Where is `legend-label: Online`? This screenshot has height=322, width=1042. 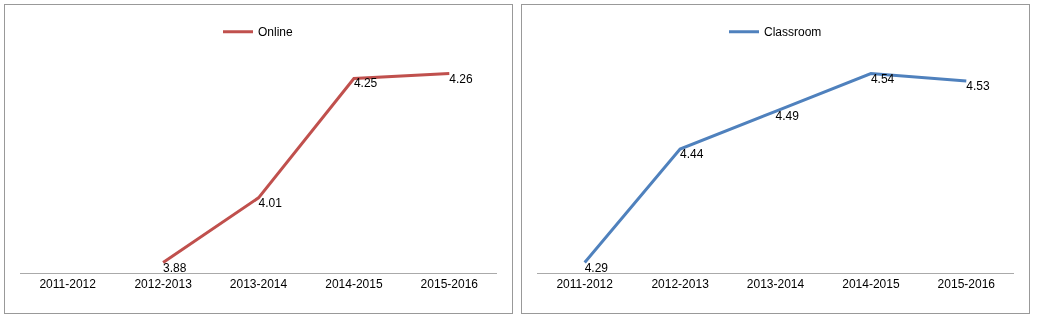 legend-label: Online is located at coordinates (276, 32).